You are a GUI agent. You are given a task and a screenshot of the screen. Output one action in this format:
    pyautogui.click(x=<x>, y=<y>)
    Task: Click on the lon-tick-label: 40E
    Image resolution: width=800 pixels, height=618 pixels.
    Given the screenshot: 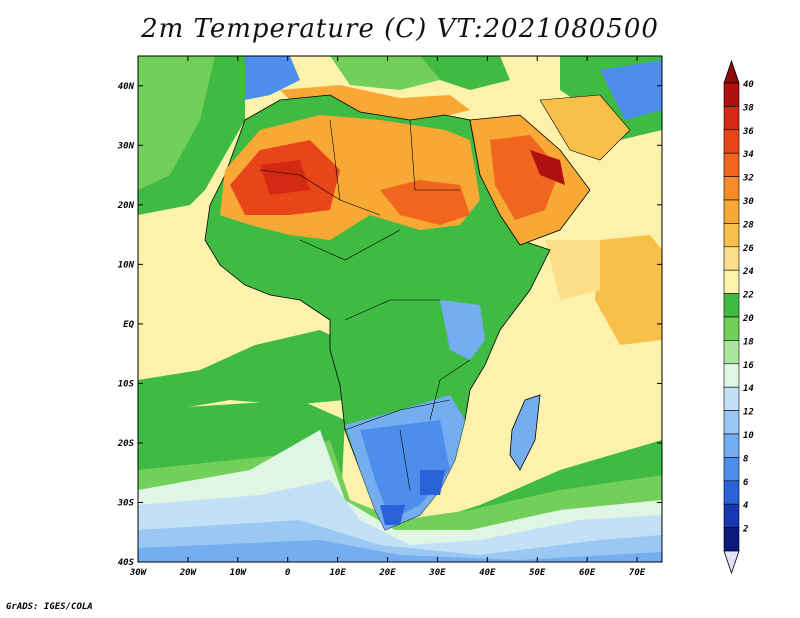 What is the action you would take?
    pyautogui.click(x=487, y=573)
    